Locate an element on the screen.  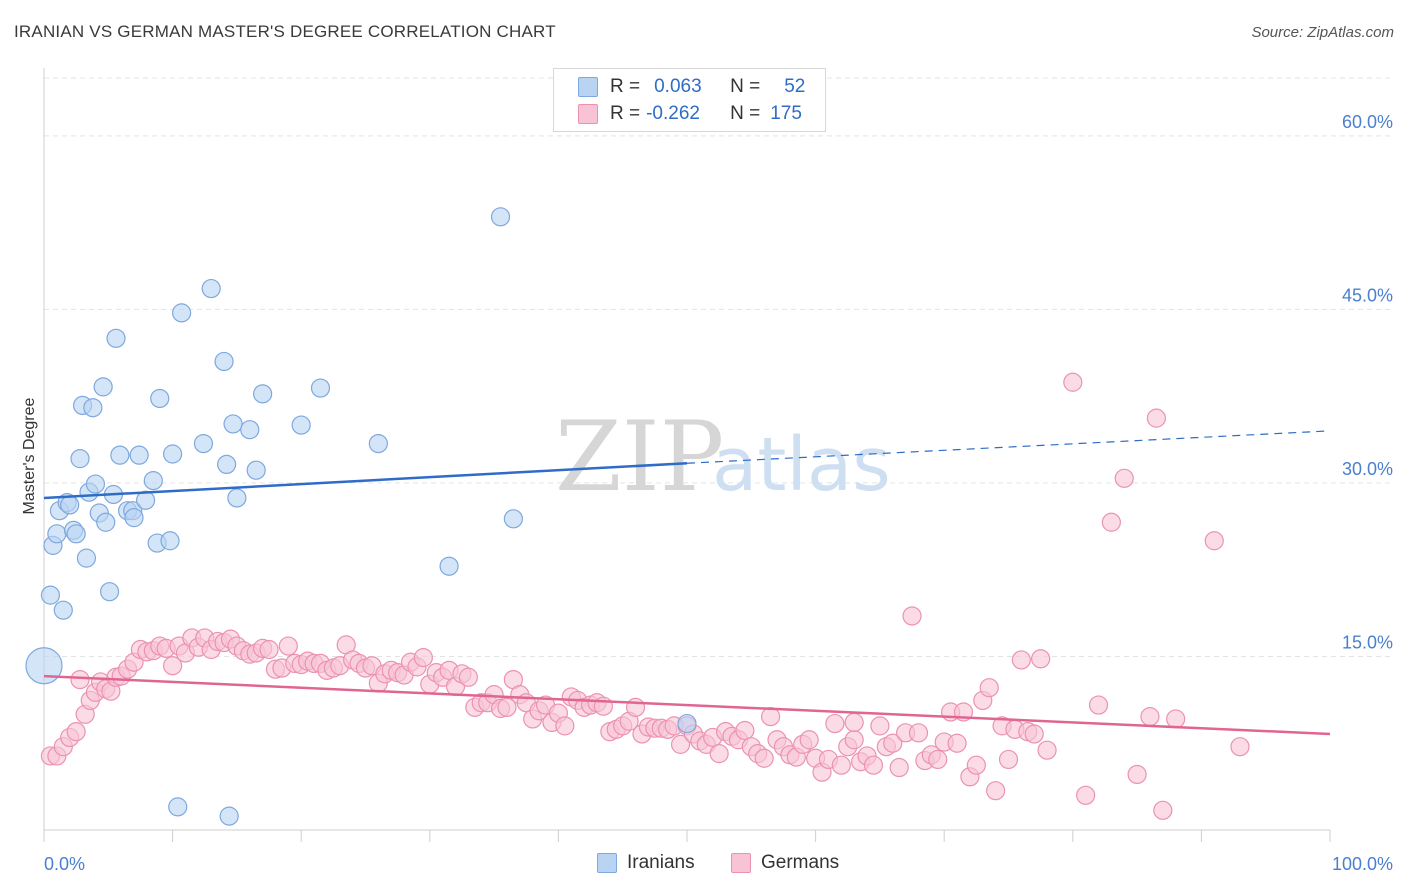
legend-swatch-iranians is located at coordinates (588, 87).